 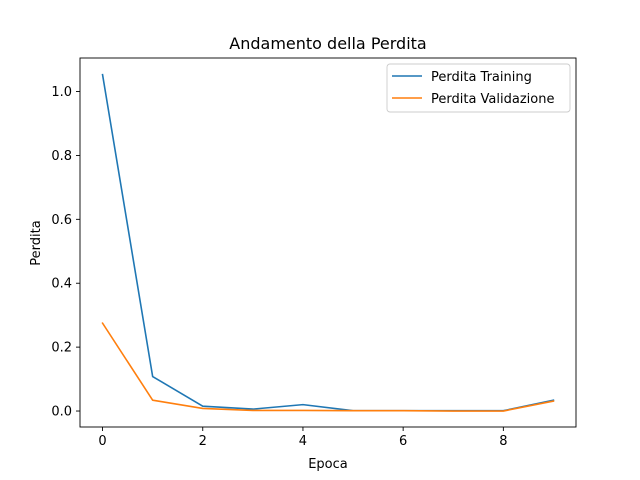 What do you see at coordinates (481, 77) in the screenshot?
I see `legend-label-training: Perdita Training` at bounding box center [481, 77].